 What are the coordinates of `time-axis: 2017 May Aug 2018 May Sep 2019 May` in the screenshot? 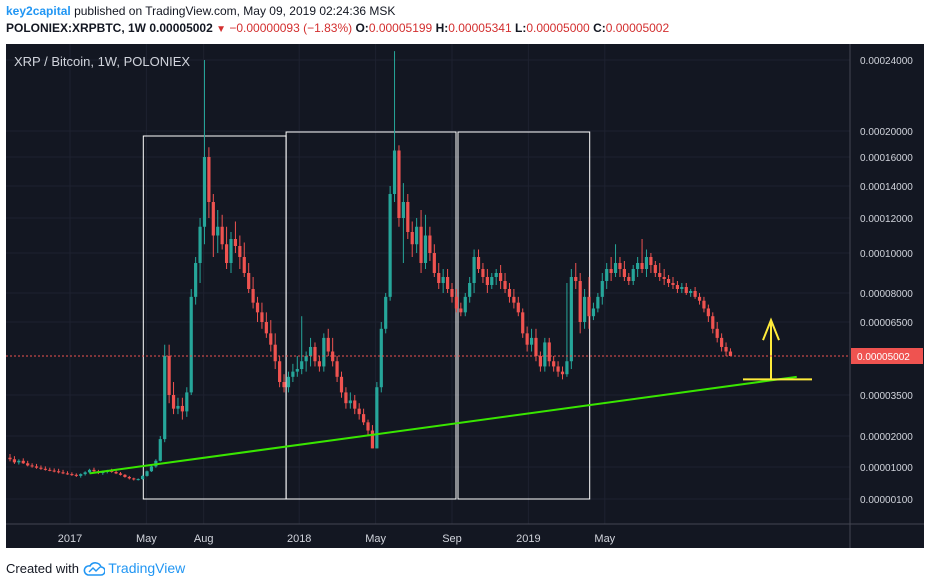 It's located at (465, 534).